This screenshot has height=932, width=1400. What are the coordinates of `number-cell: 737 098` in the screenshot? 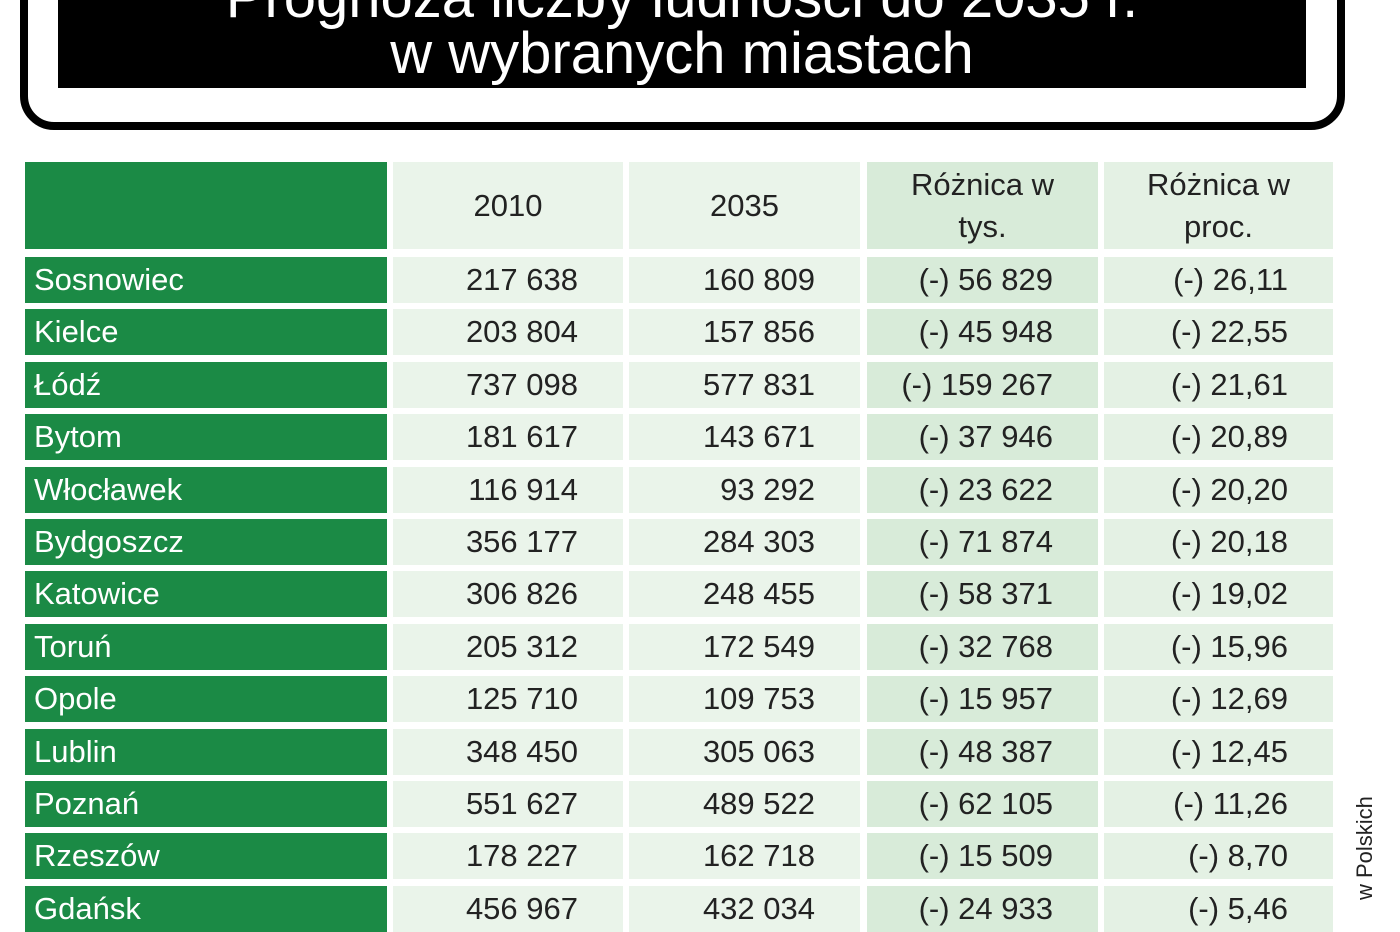 It's located at (508, 384).